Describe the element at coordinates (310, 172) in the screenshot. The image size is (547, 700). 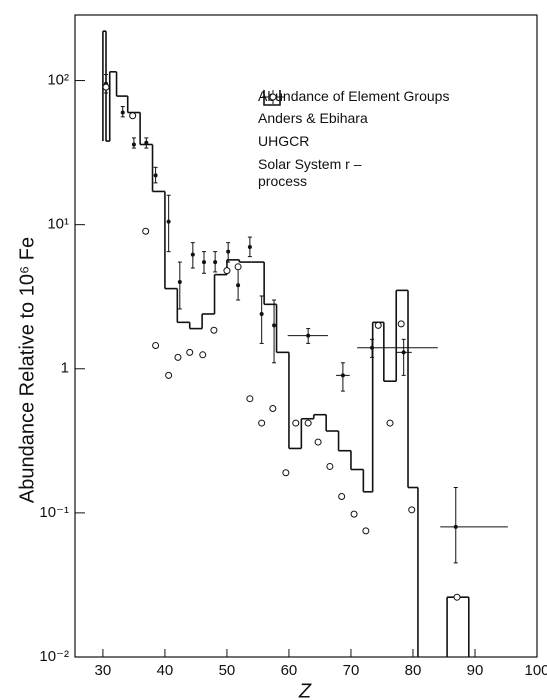
I see `legend-label: Solar System r – process` at that location.